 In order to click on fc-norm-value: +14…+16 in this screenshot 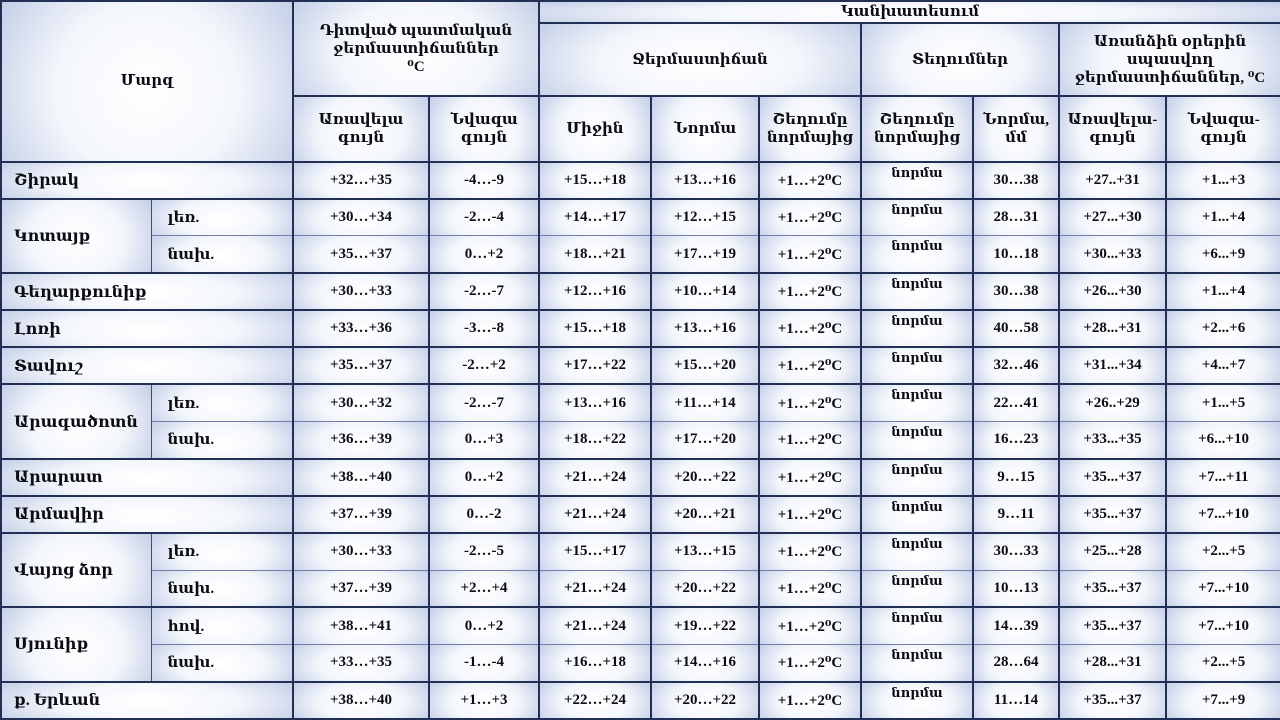, I will do `click(705, 663)`.